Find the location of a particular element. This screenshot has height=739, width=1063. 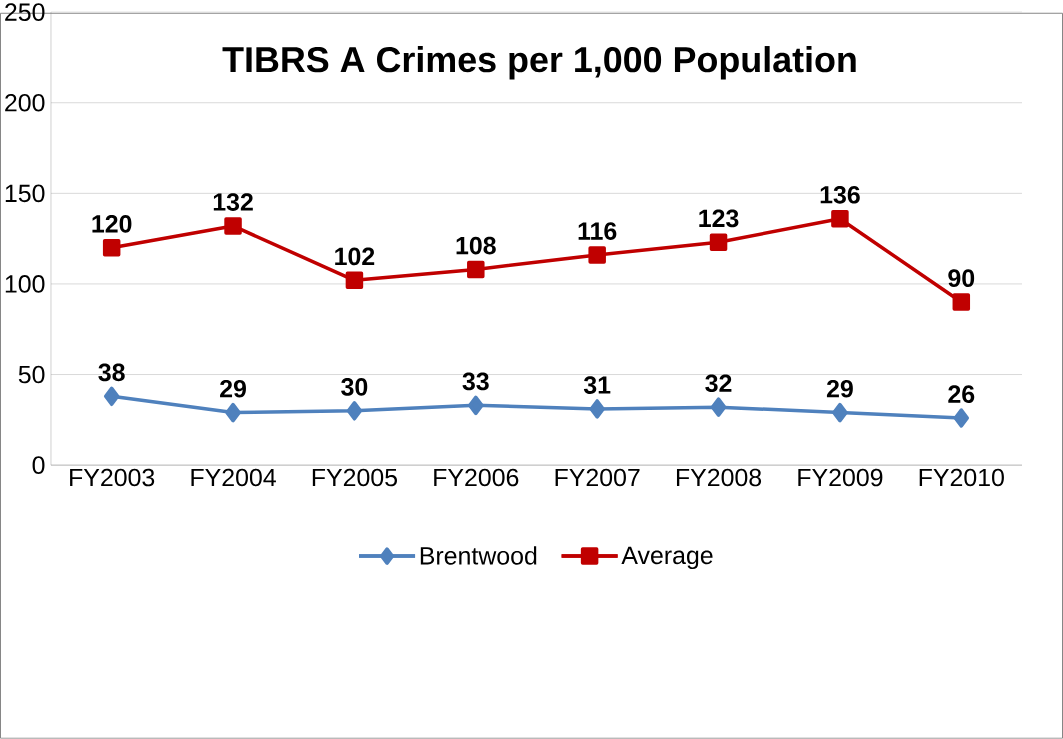

data-label: 132 is located at coordinates (233, 202).